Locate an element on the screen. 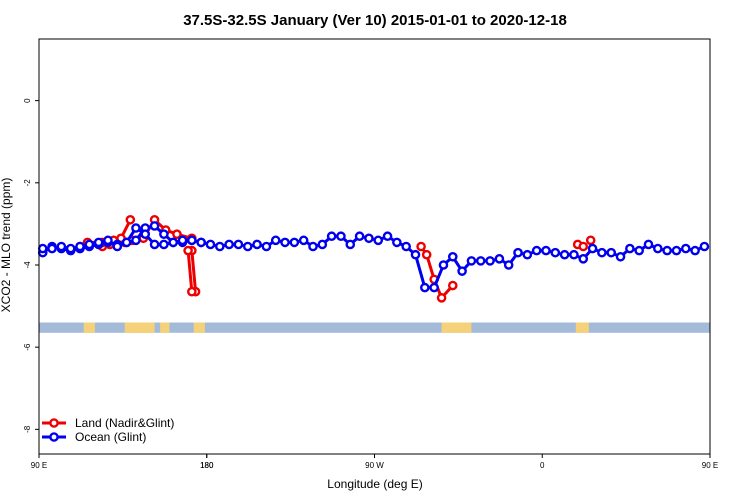 The height and width of the screenshot is (500, 750). y-axis-label: XCO2 - MLO trend (ppm) is located at coordinates (6, 245).